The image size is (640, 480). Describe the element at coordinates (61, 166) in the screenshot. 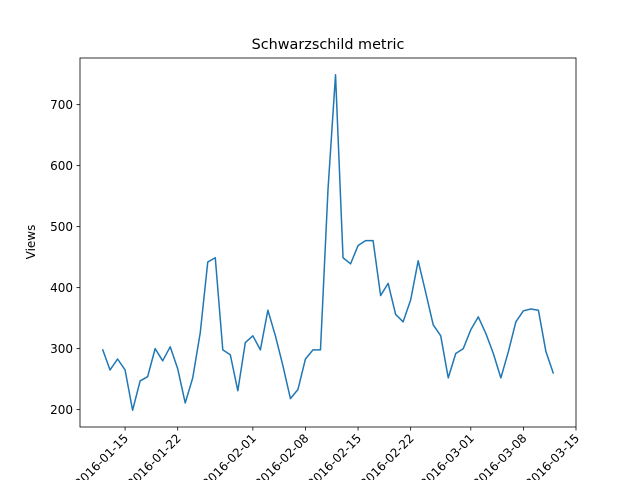

I see `y-tick-label: 600` at that location.